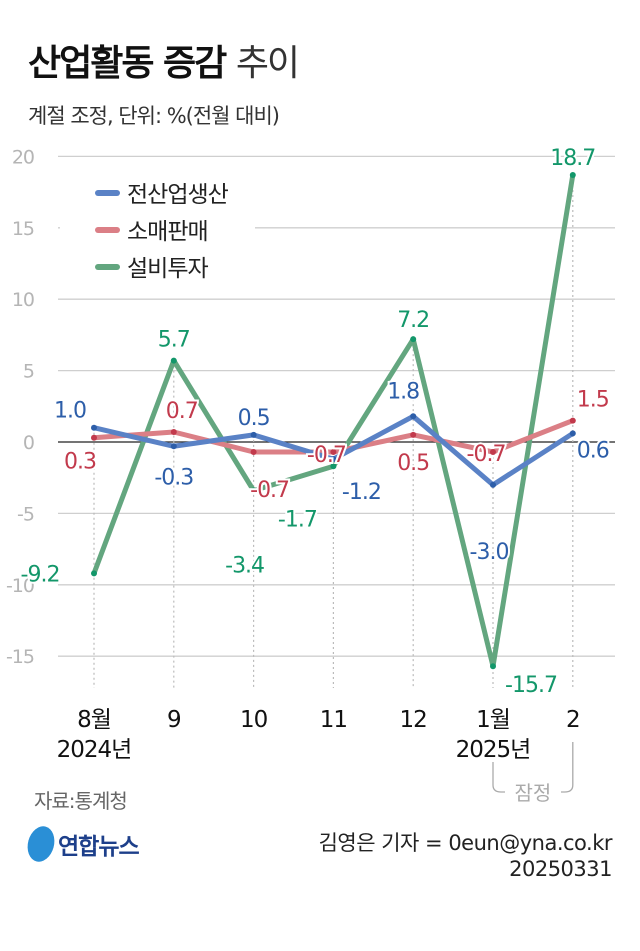  What do you see at coordinates (593, 450) in the screenshot?
I see `data-label: 0.6` at bounding box center [593, 450].